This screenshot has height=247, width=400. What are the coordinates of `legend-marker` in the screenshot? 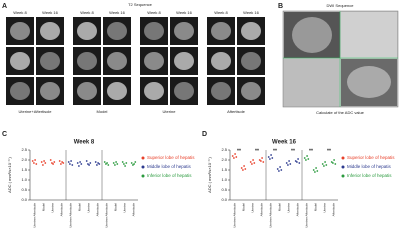 It's located at (143, 167).